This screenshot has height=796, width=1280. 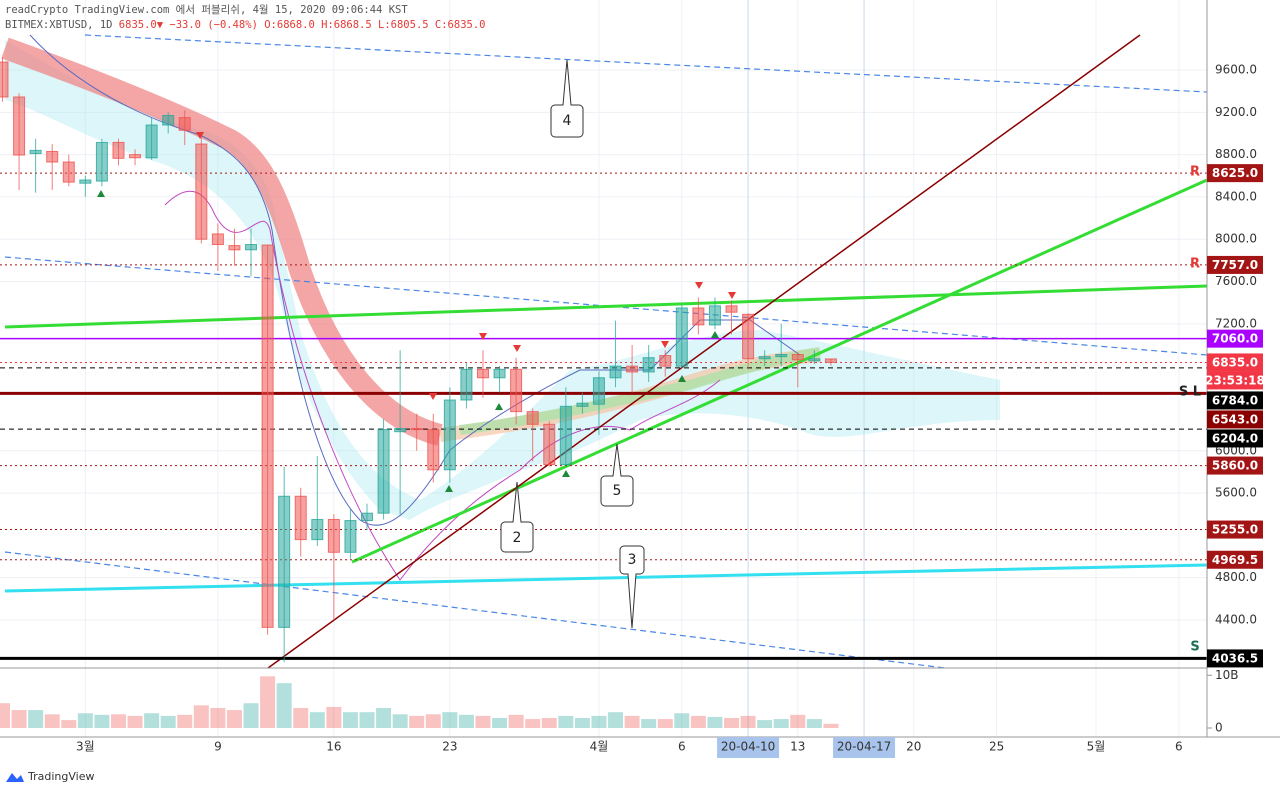 I want to click on price-change: −33.0 (−0.48%), so click(x=213, y=25).